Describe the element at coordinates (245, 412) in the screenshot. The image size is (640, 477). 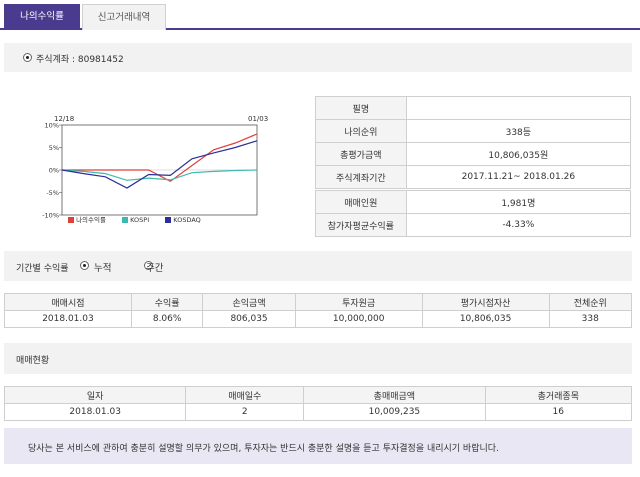
I see `table-cell: 2` at that location.